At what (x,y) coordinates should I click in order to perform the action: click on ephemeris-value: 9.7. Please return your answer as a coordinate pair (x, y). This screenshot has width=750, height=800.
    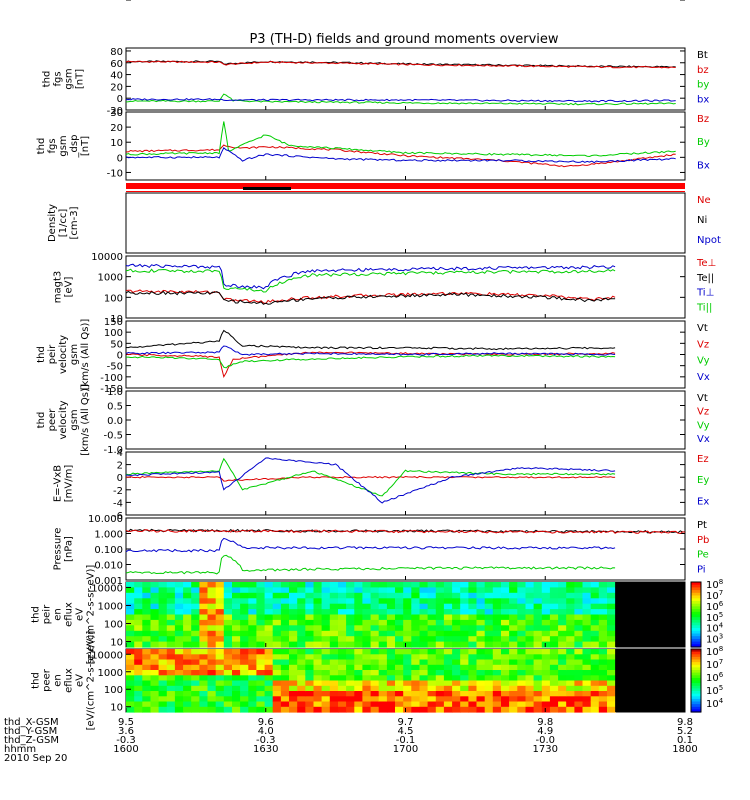
    Looking at the image, I should click on (406, 722).